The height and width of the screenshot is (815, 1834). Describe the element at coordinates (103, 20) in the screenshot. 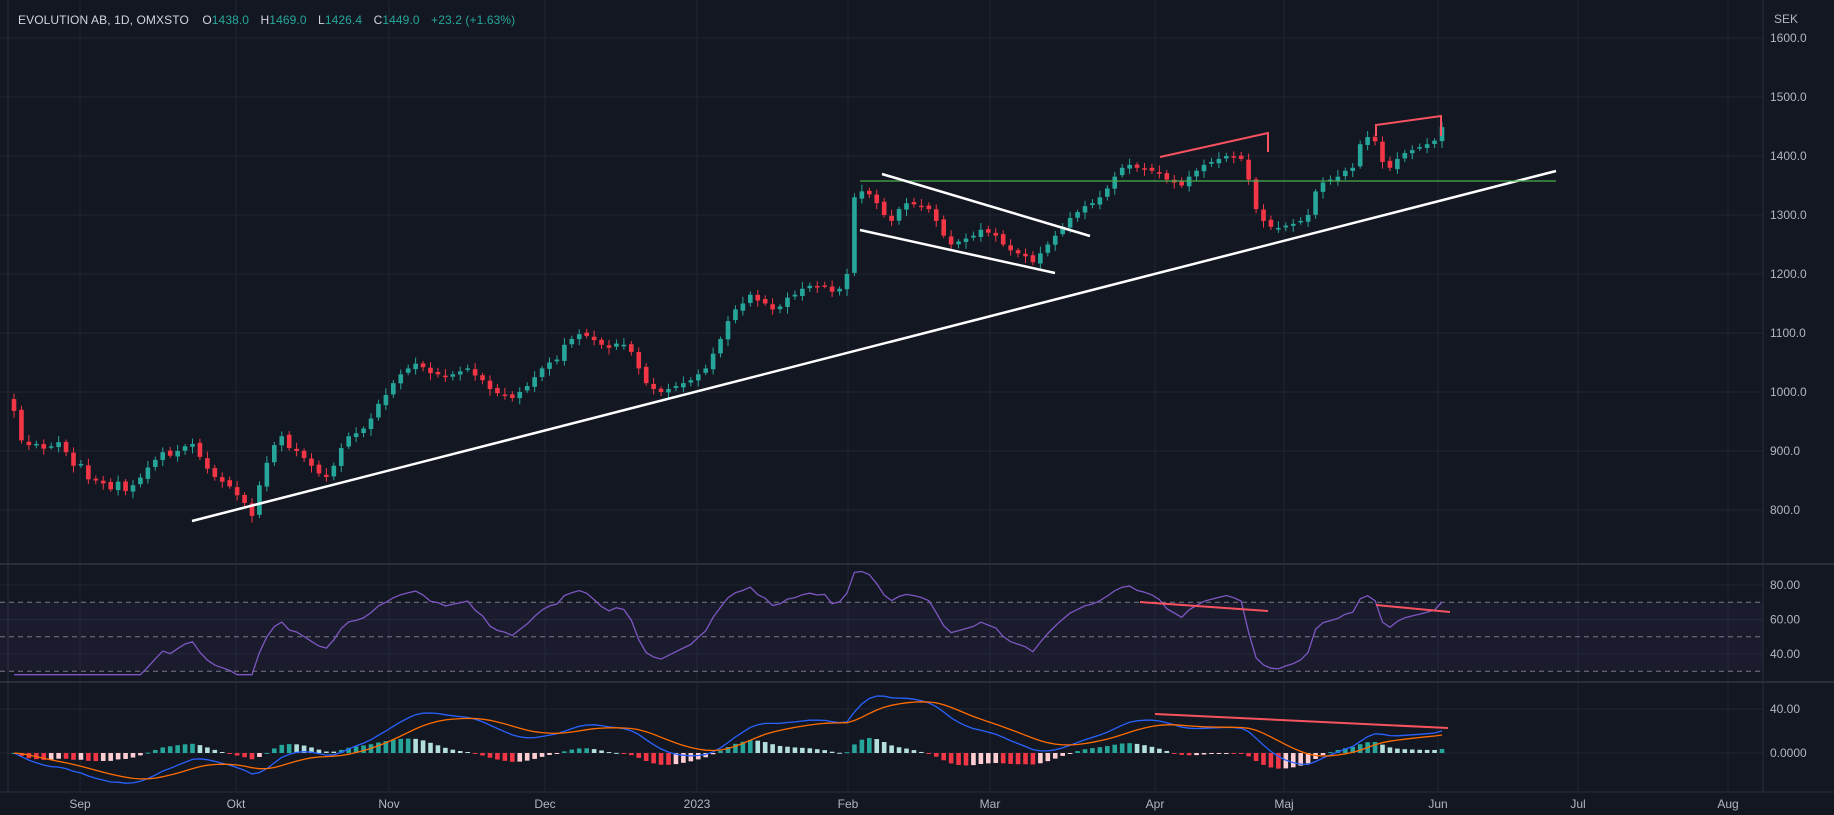

I see `symbol-label: EVOLUTION AB, 1D, OMXSTO` at that location.